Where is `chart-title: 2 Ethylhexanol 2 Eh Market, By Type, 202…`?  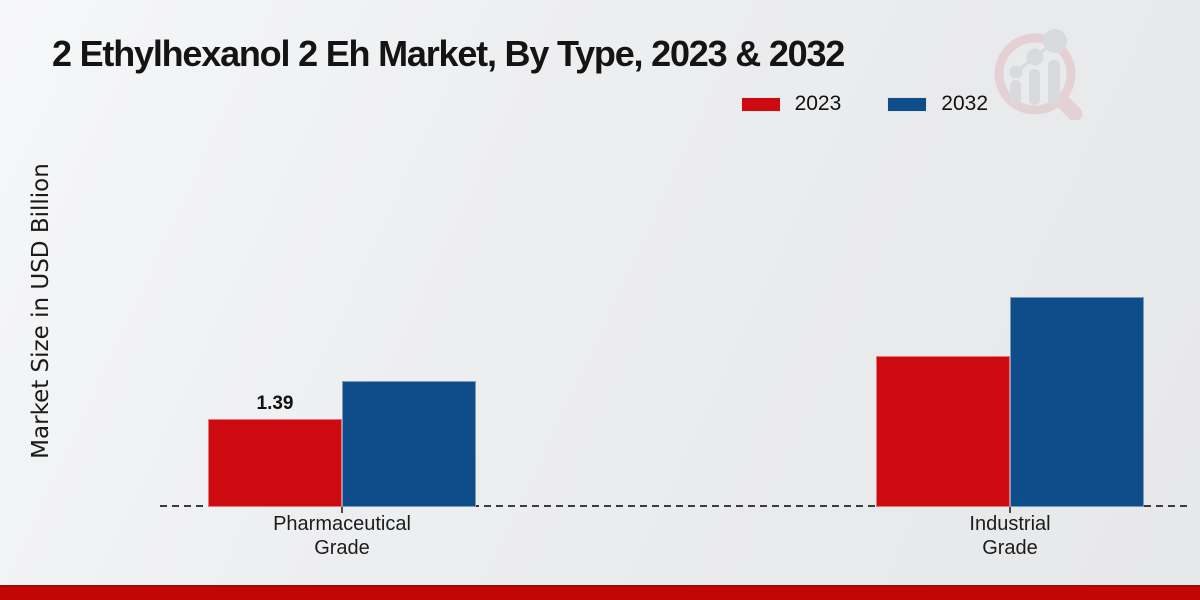
chart-title: 2 Ethylhexanol 2 Eh Market, By Type, 202… is located at coordinates (448, 53).